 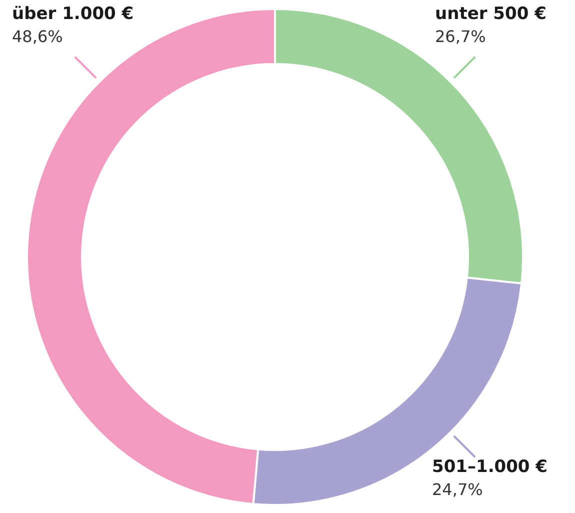 I want to click on data-label: 26,7%, so click(x=460, y=36).